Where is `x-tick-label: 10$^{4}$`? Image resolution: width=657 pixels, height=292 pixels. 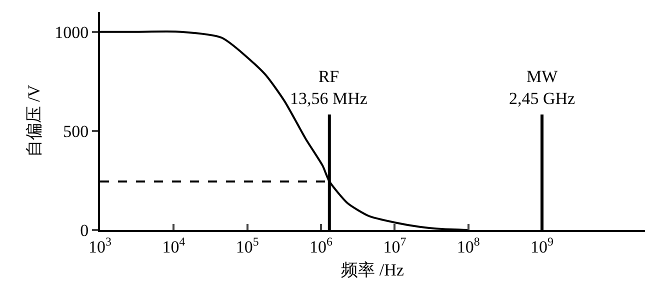 x-tick-label: 10$^{4}$ is located at coordinates (174, 245).